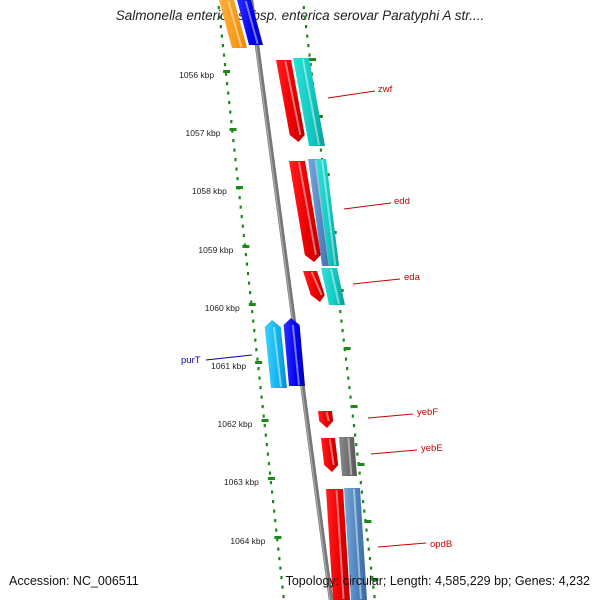 This screenshot has height=600, width=600. What do you see at coordinates (247, 541) in the screenshot?
I see `tick-label: 1064 kbp` at bounding box center [247, 541].